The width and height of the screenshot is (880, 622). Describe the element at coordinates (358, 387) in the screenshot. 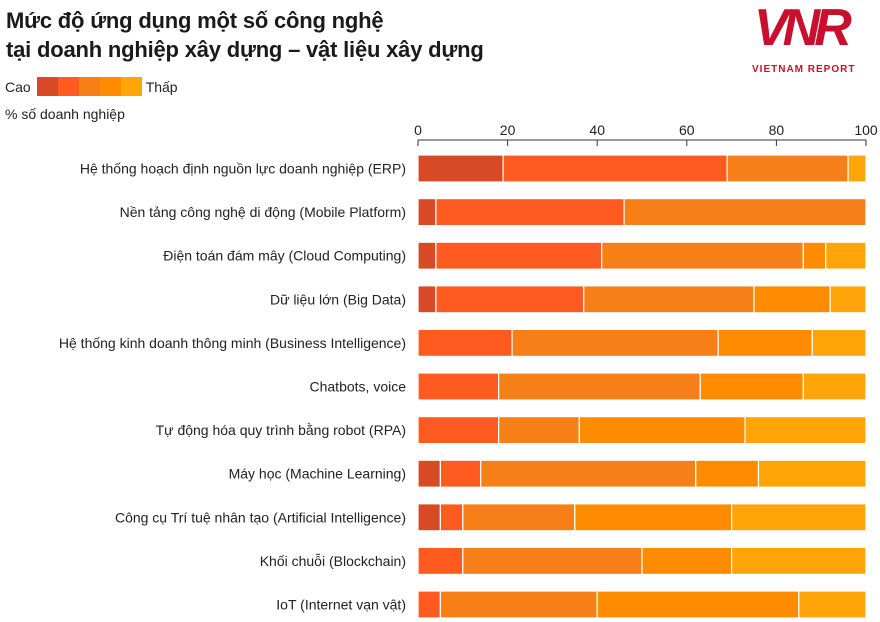

I see `category-label: Chatbots, voice` at that location.